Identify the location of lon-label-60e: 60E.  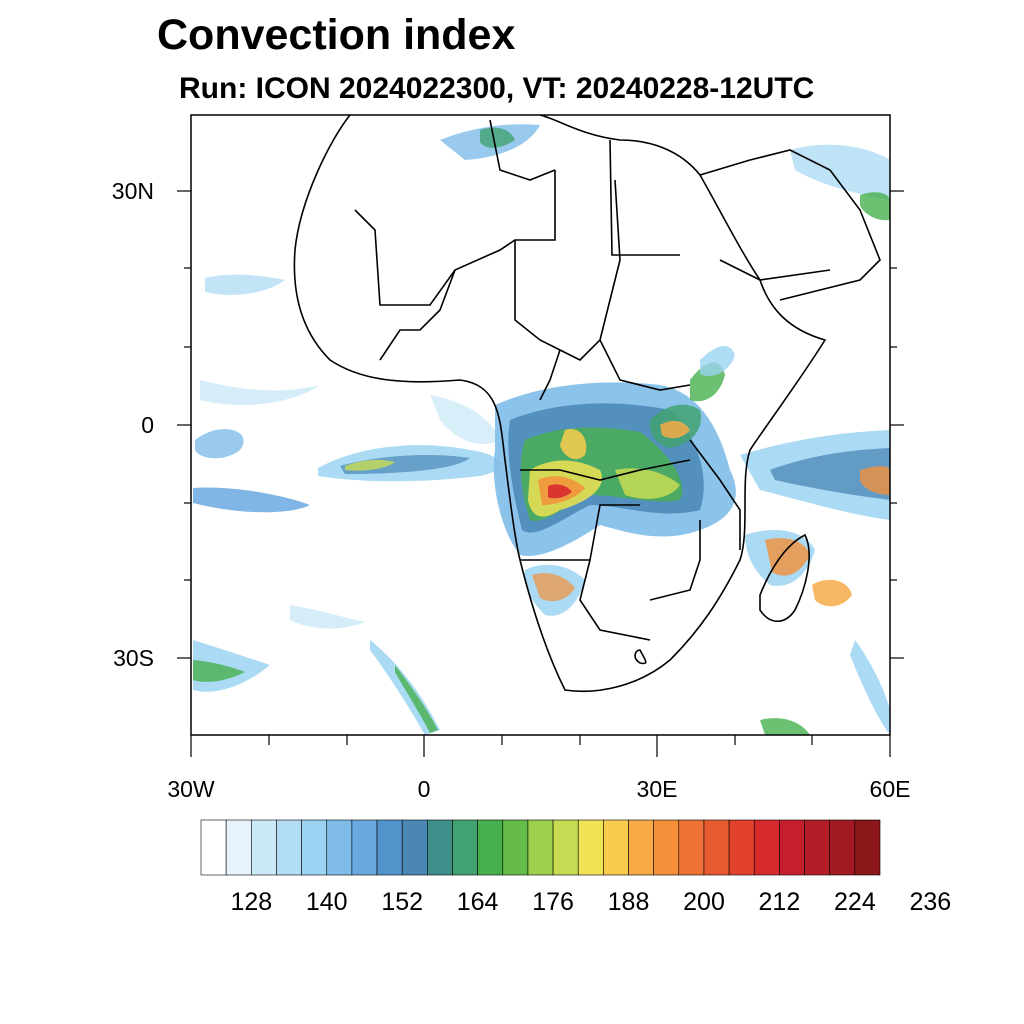
(890, 789).